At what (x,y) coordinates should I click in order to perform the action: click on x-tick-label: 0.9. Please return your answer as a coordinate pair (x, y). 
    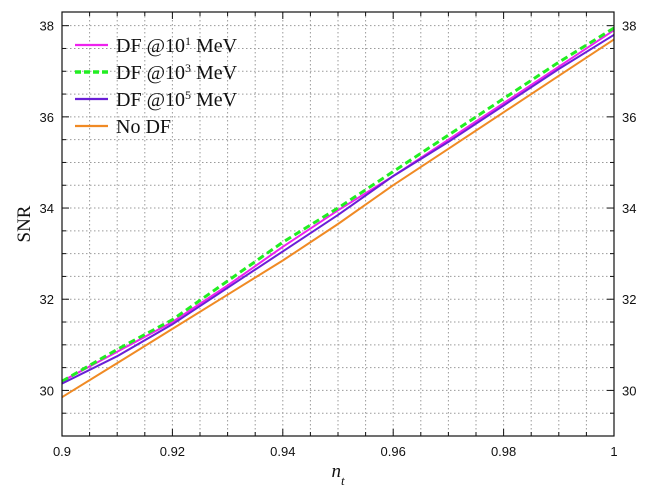
    Looking at the image, I should click on (62, 451).